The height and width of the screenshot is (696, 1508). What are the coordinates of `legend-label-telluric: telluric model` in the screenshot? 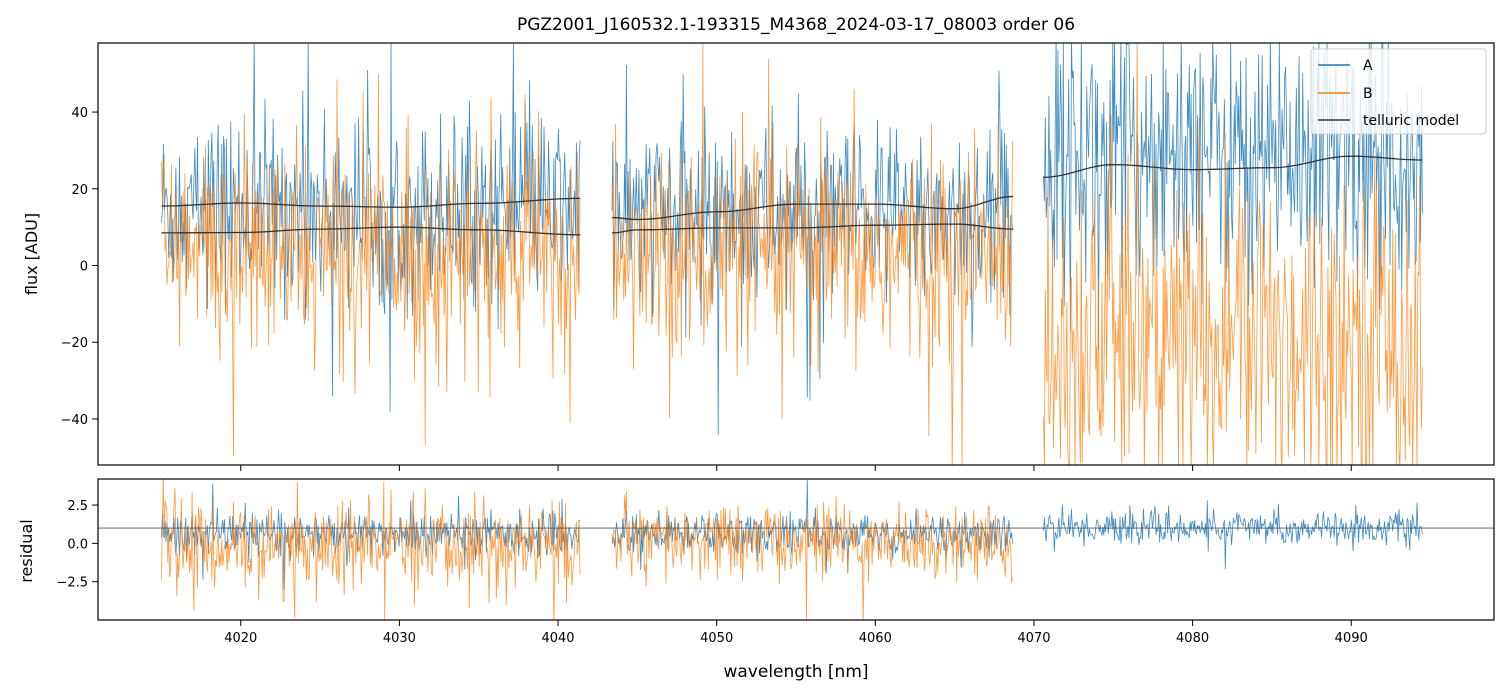 It's located at (1411, 121).